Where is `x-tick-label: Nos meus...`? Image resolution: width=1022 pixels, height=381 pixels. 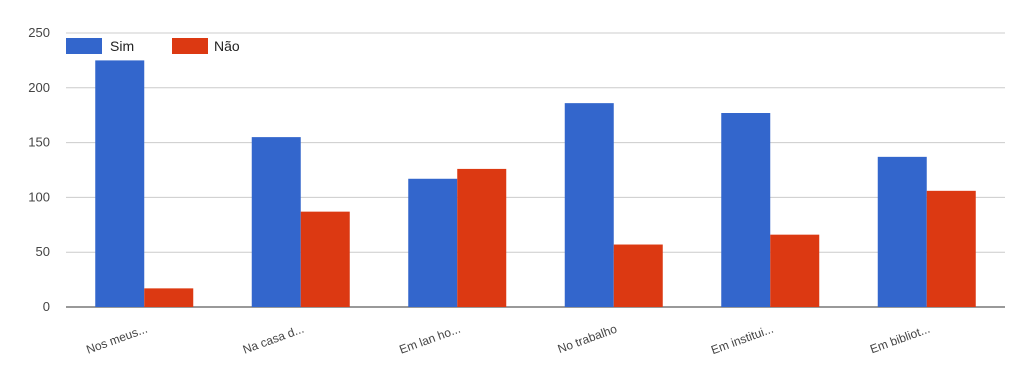 x-tick-label: Nos meus... is located at coordinates (116, 339).